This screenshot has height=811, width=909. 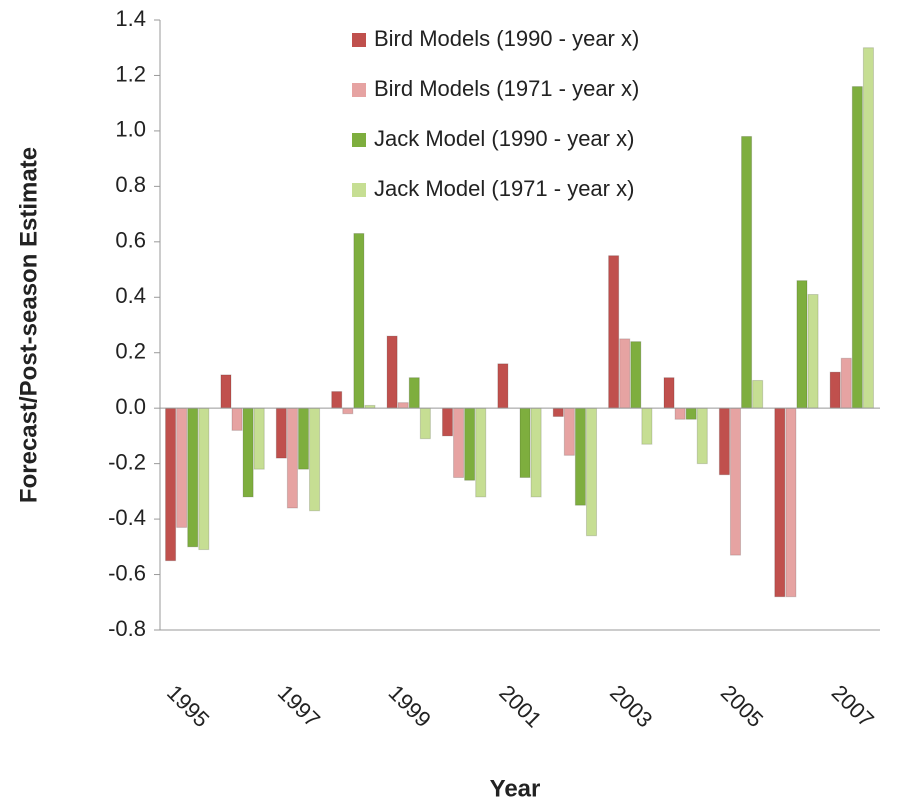 What do you see at coordinates (504, 138) in the screenshot?
I see `legend-label: Jack Model (1990 - year x)` at bounding box center [504, 138].